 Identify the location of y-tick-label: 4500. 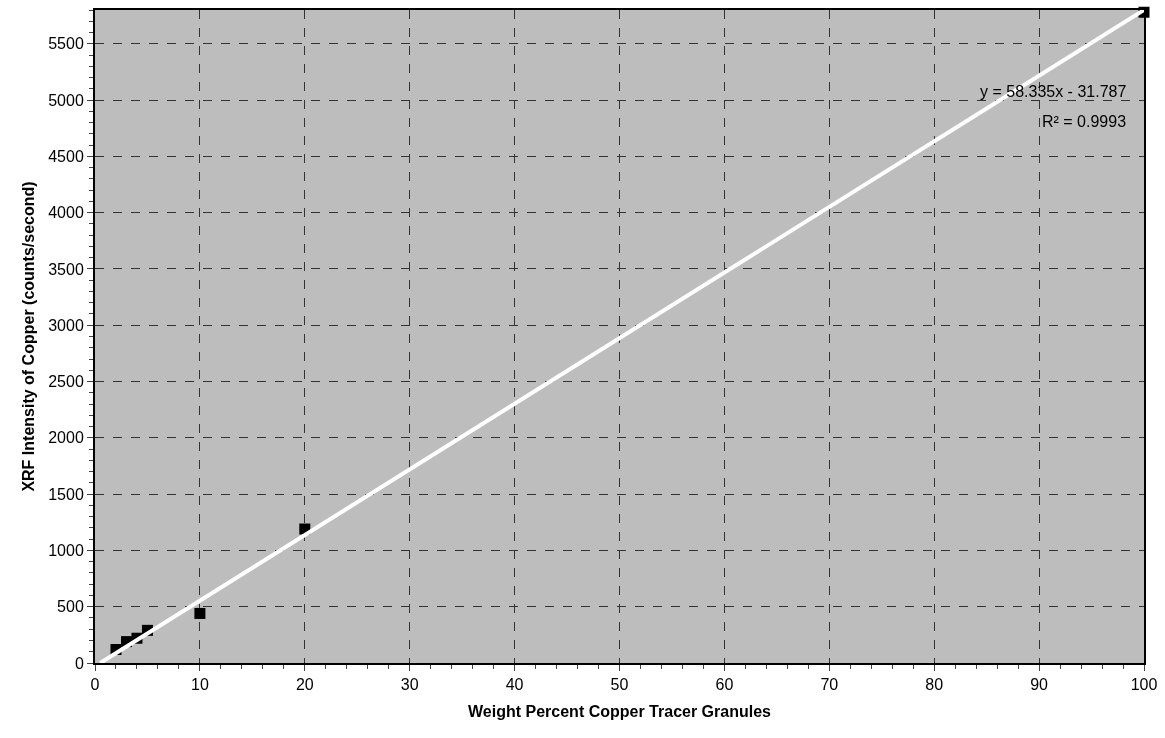
(66, 156).